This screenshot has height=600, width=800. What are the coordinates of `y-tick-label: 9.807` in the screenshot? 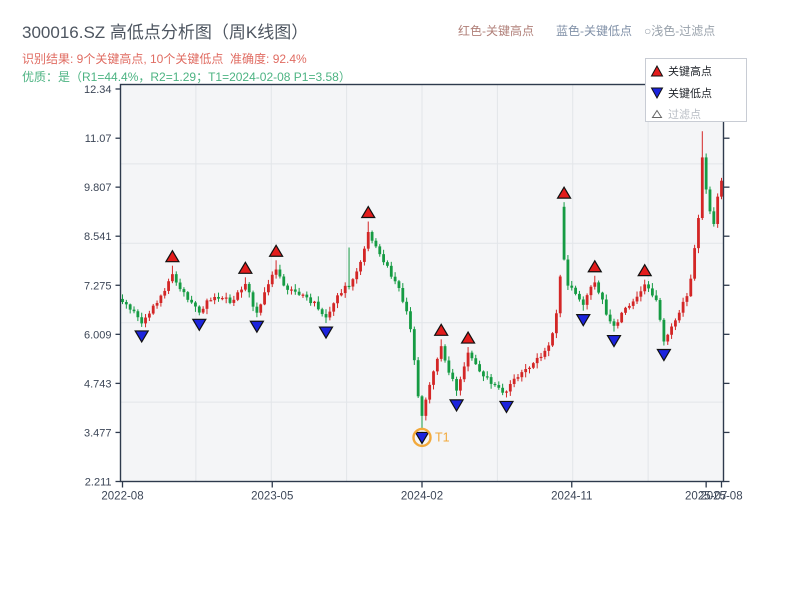 It's located at (98, 188).